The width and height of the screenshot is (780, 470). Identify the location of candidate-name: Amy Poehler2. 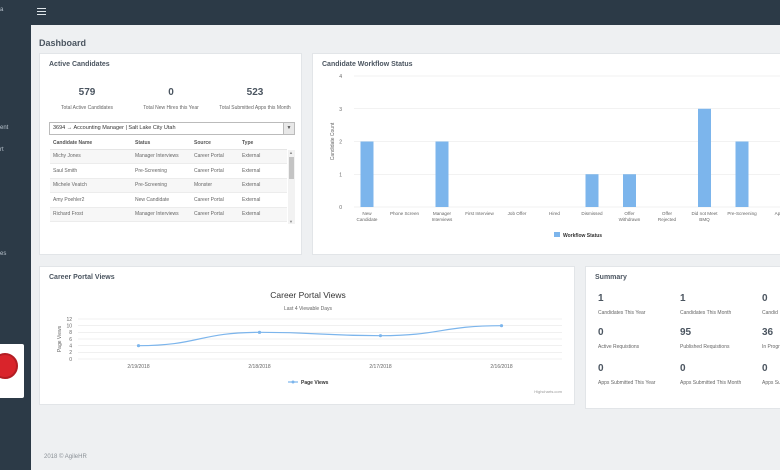
(91, 200).